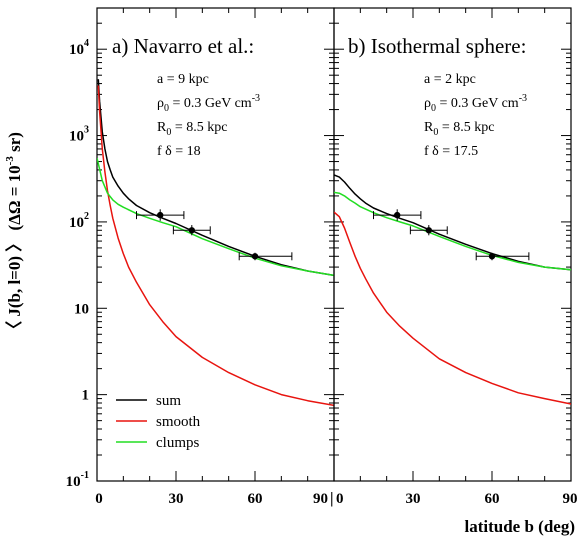  Describe the element at coordinates (81, 309) in the screenshot. I see `y-tick-label: 10` at that location.